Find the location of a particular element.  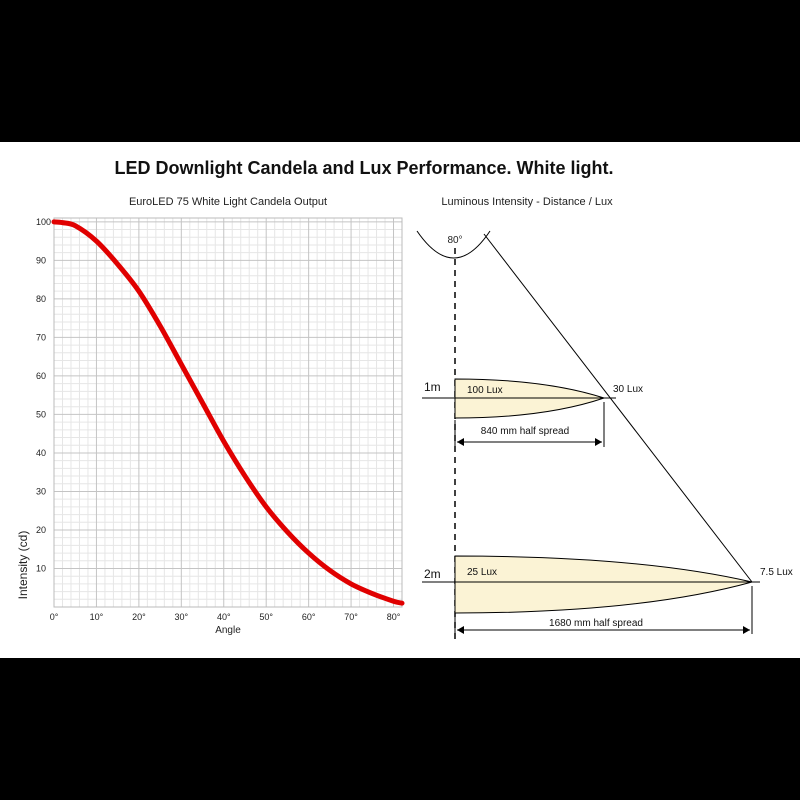

x-tick-label: 50° is located at coordinates (266, 617).